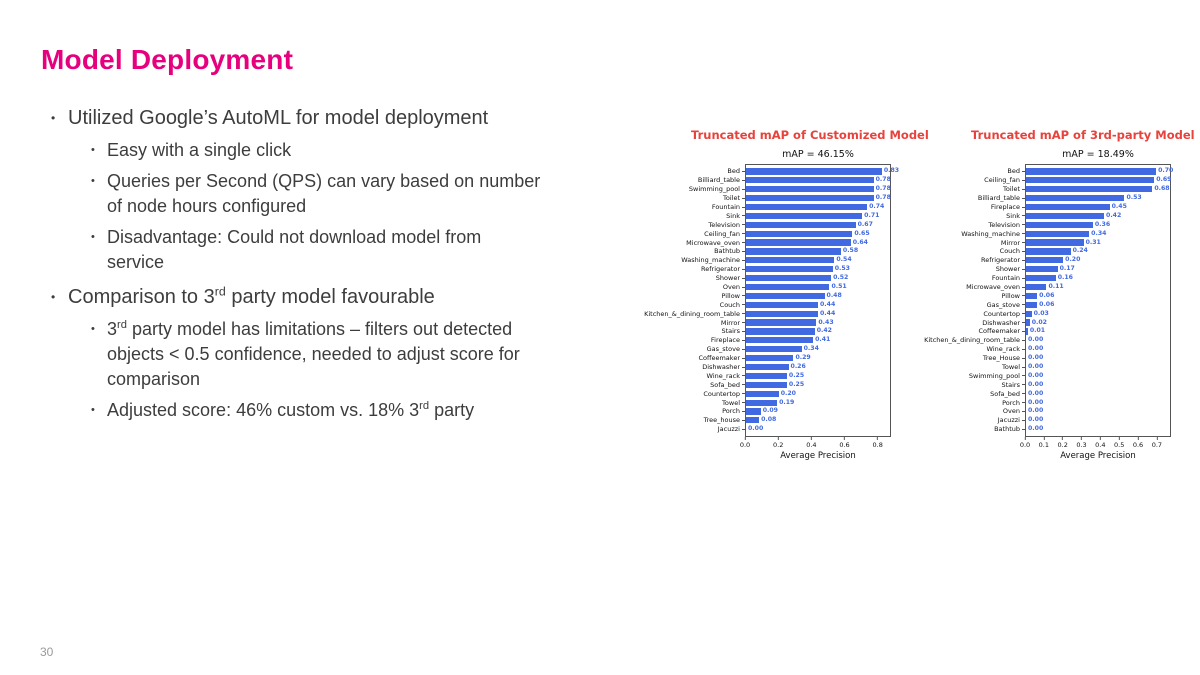 This screenshot has width=1200, height=675. I want to click on bar-row: Towel 0.19, so click(806, 402).